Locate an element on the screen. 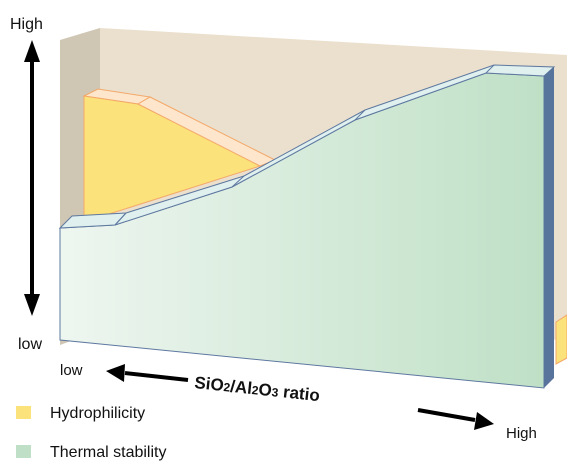 This screenshot has width=567, height=464. x-axis-high-label: High is located at coordinates (521, 433).